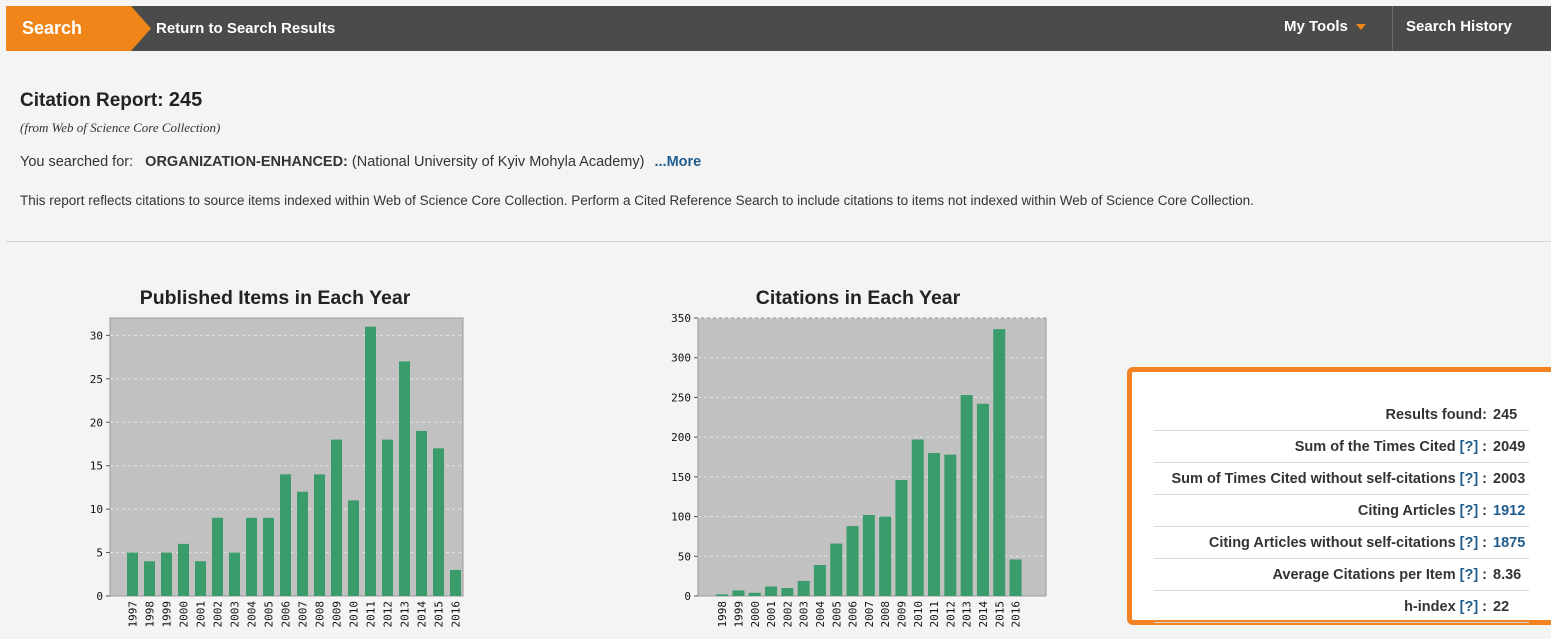 The height and width of the screenshot is (639, 1551). I want to click on stat-label: Average Citations per Item, so click(1364, 574).